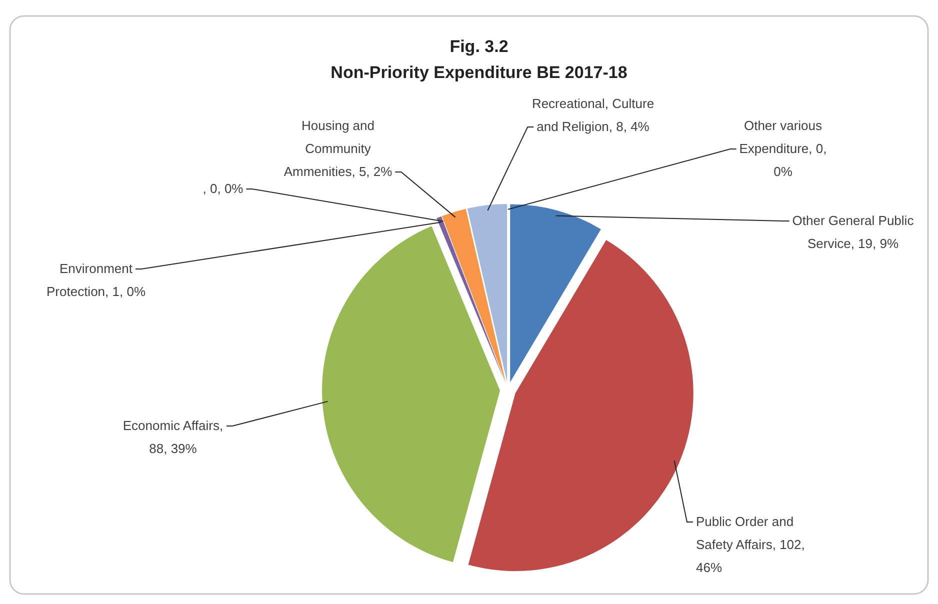 The width and height of the screenshot is (938, 604). Describe the element at coordinates (853, 232) in the screenshot. I see `slice-label: Other General Public Service, 19, 9%` at that location.